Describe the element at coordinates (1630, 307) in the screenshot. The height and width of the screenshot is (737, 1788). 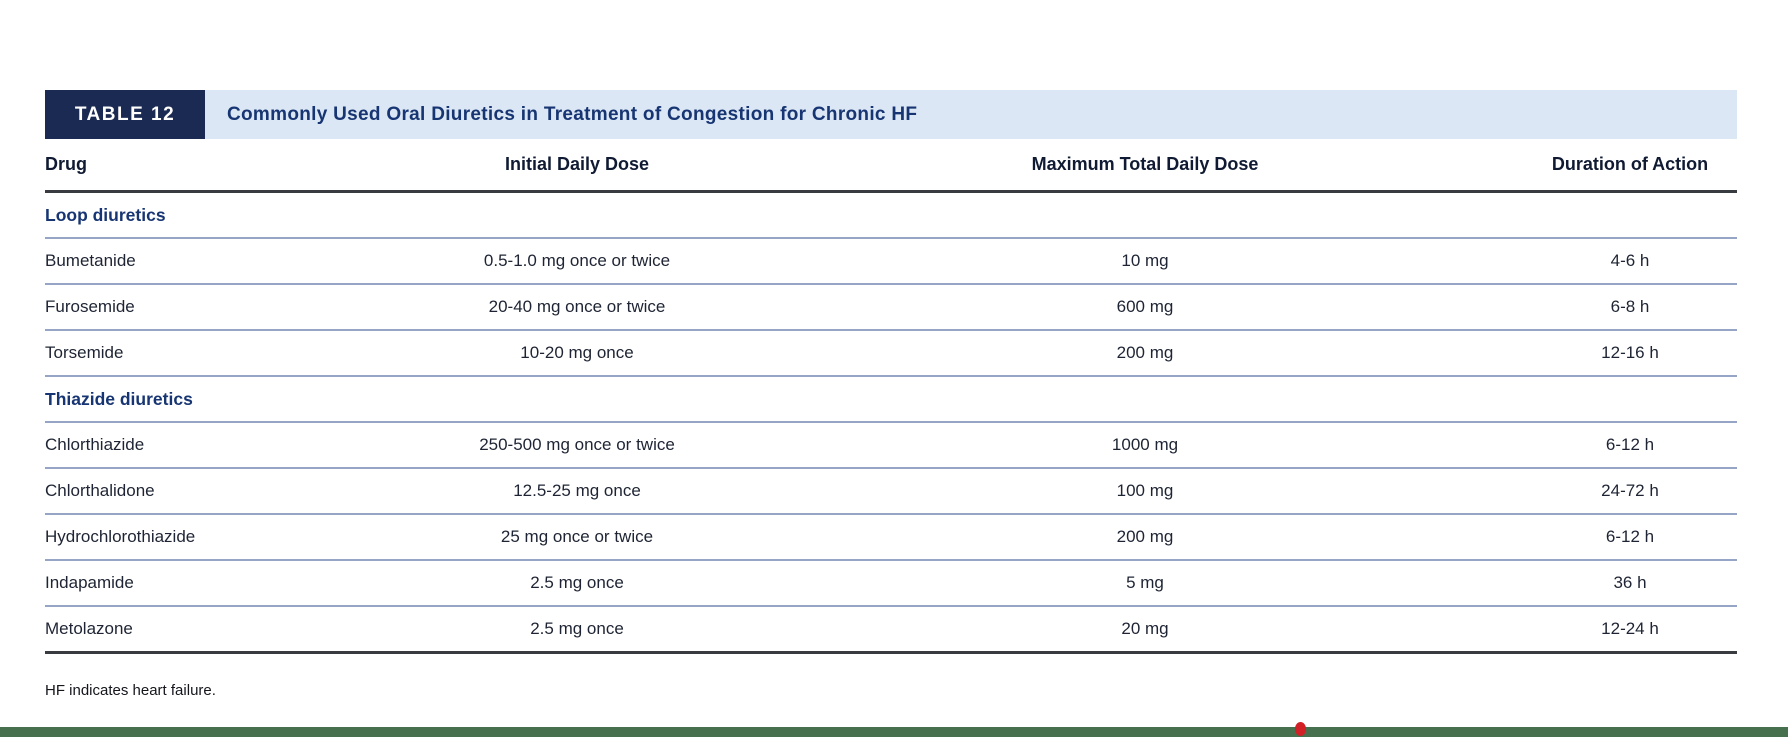
I see `duration-cell: 6-8 h` at that location.